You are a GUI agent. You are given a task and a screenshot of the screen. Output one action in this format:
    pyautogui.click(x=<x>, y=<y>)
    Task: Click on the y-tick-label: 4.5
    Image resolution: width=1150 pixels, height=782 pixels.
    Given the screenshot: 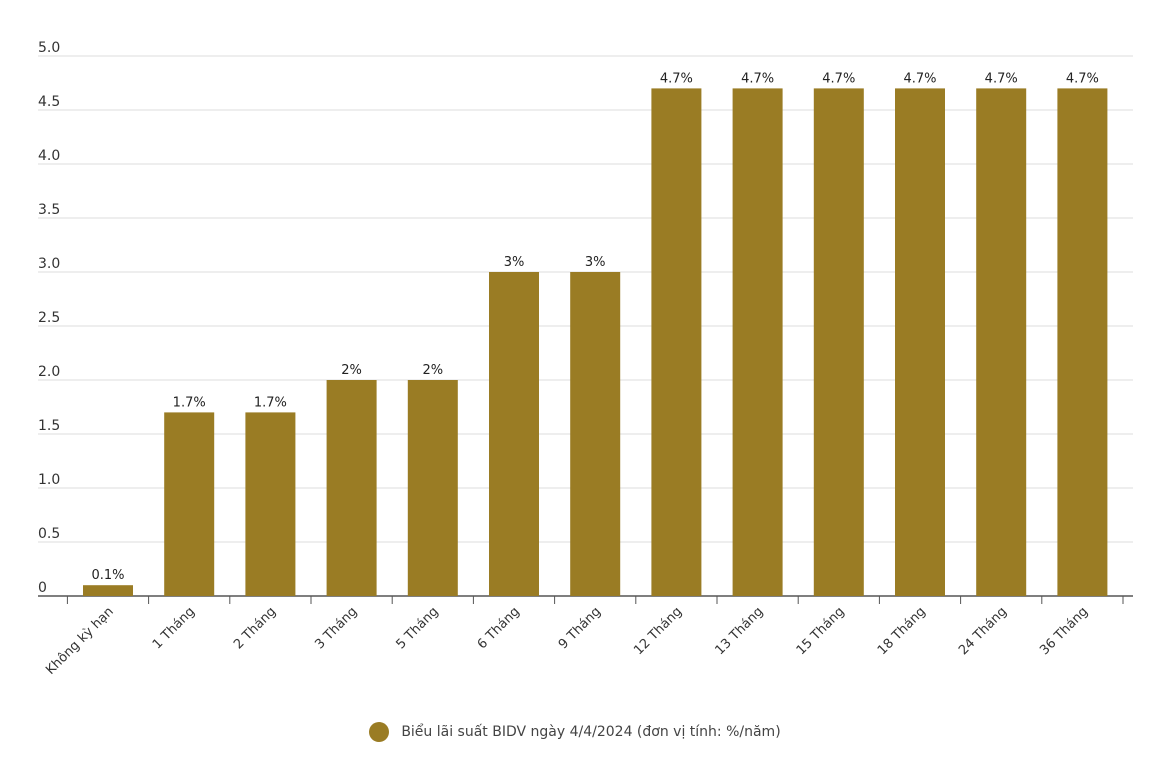 What is the action you would take?
    pyautogui.click(x=49, y=102)
    